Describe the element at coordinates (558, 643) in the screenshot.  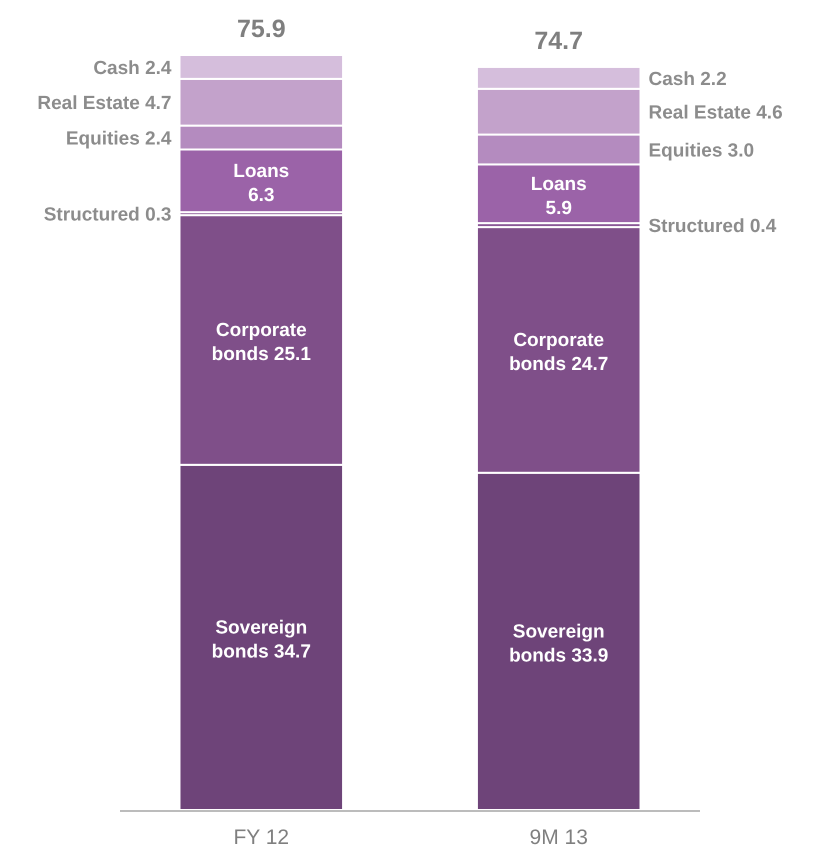
I see `text: Sovereign bonds 33.9` at that location.